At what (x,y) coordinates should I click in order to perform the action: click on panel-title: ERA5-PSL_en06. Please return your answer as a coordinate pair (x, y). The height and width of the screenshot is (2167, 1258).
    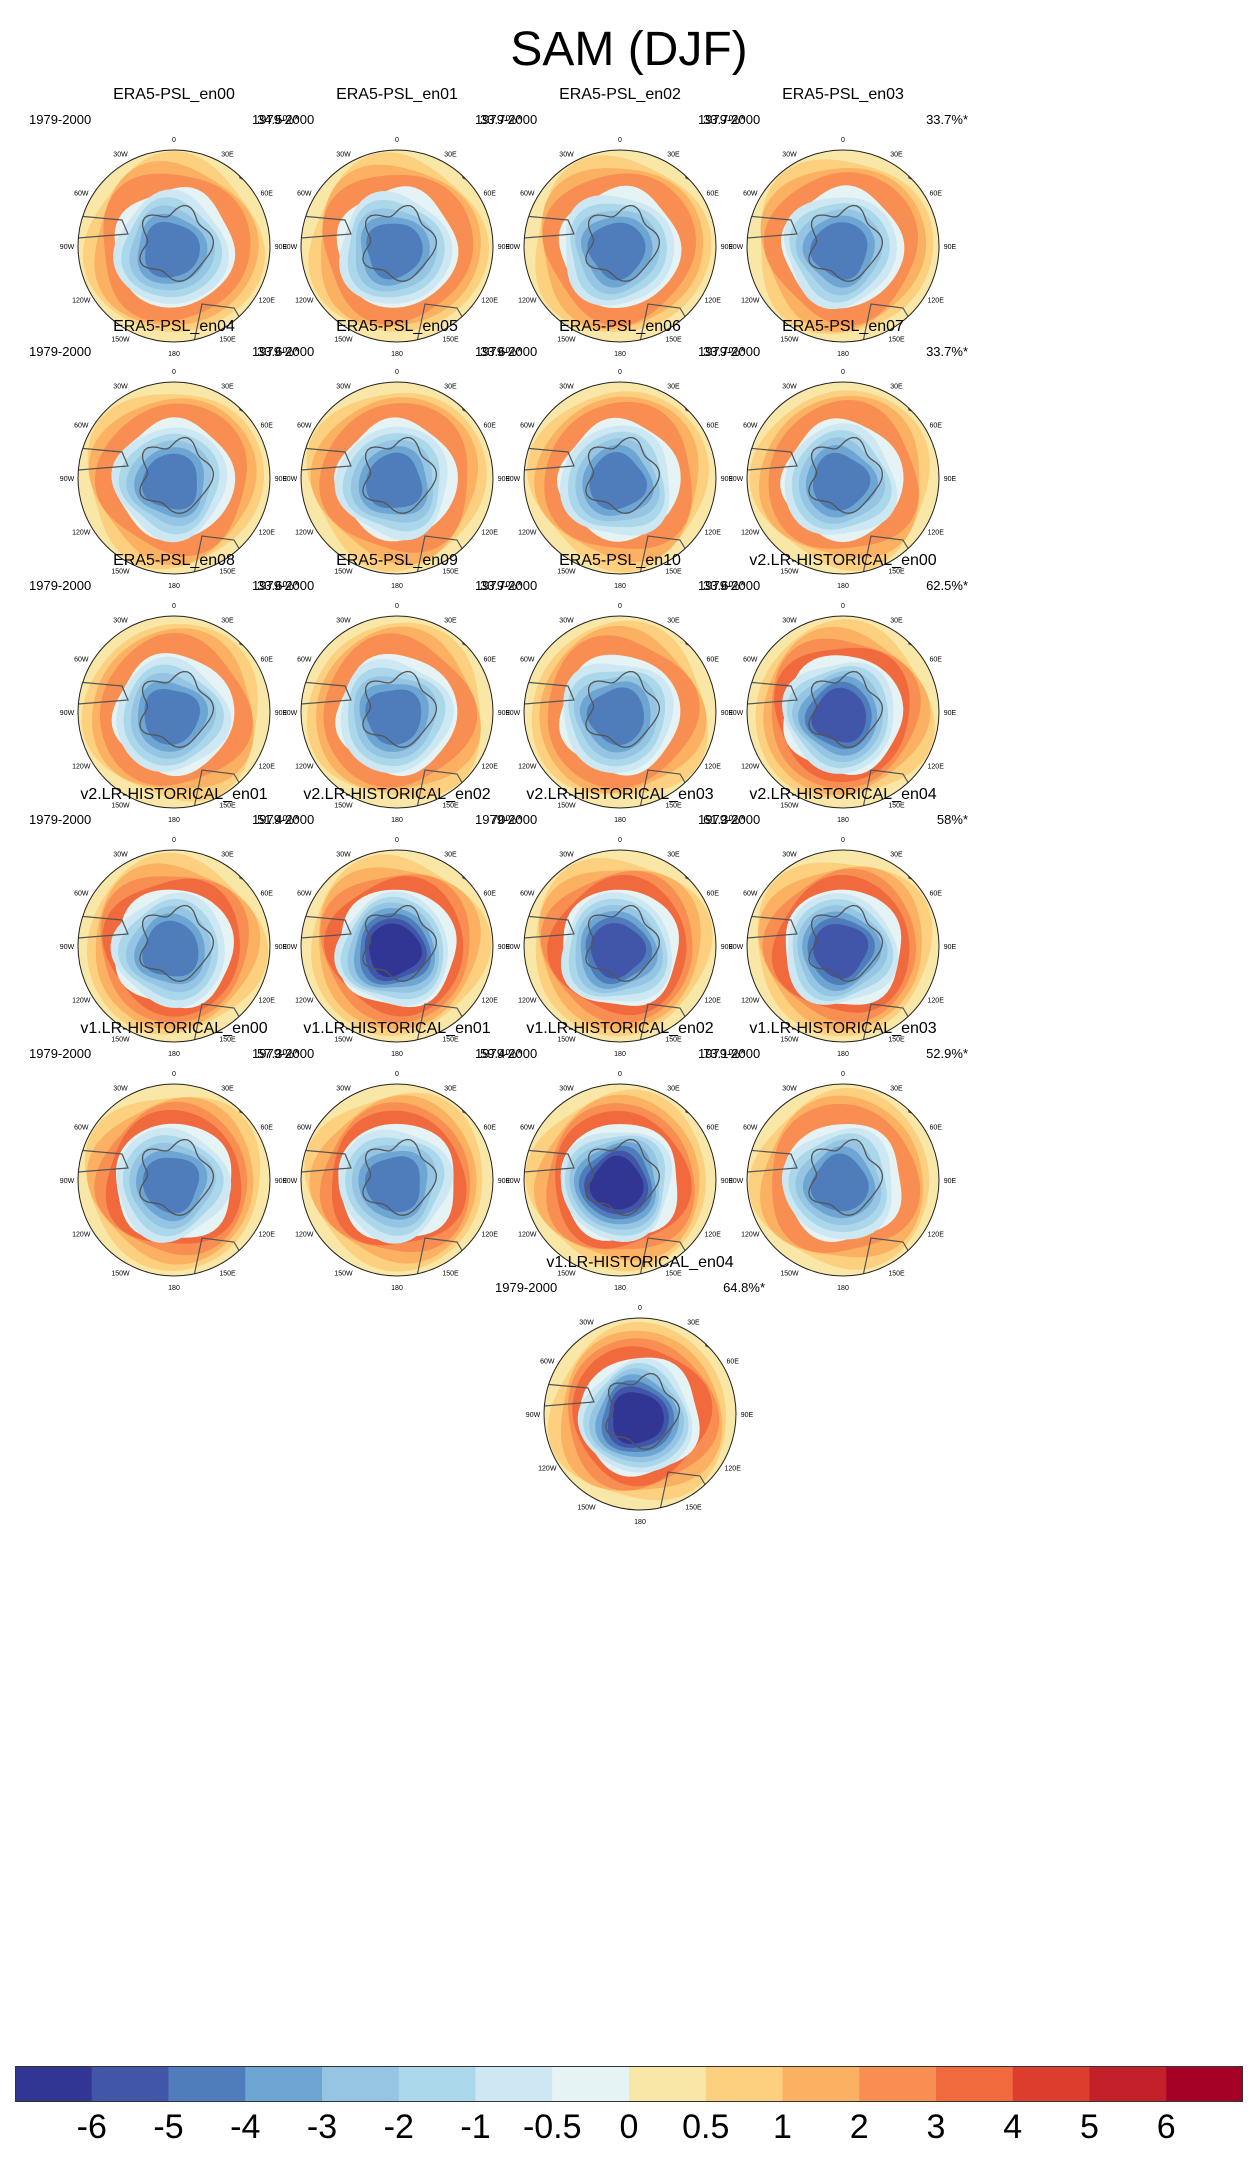
    Looking at the image, I should click on (620, 326).